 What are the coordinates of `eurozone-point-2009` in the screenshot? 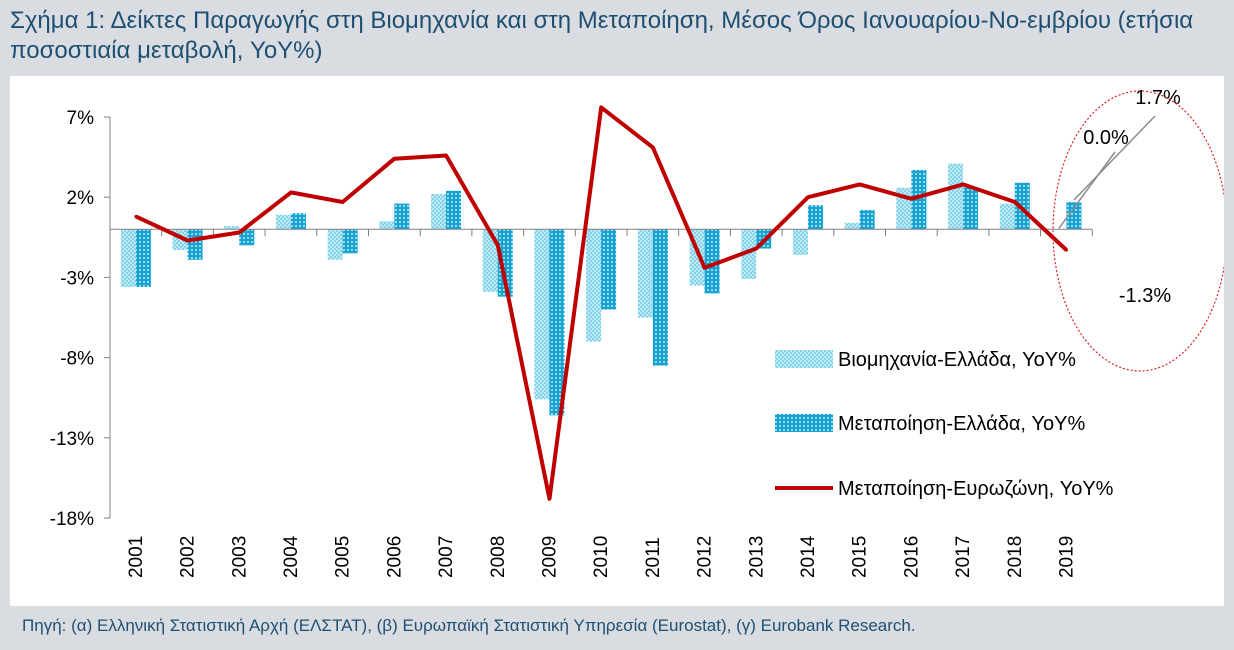 It's located at (549, 499).